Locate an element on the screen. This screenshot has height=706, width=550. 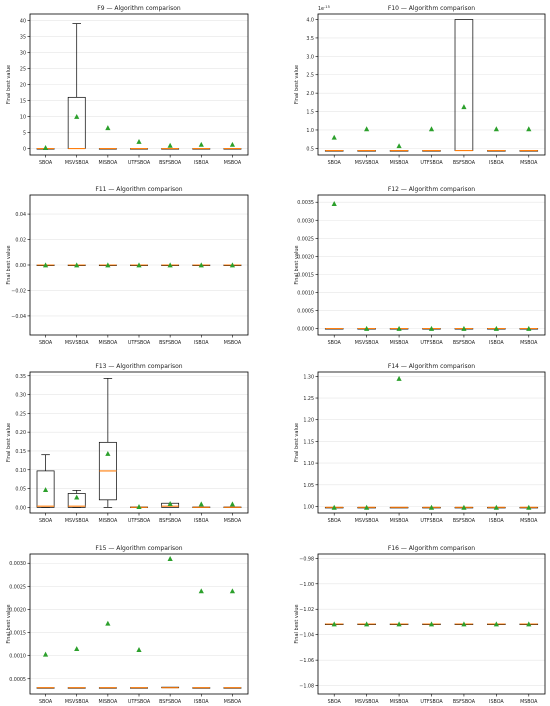
y-tick-label: 0 is located at coordinates (24, 150).